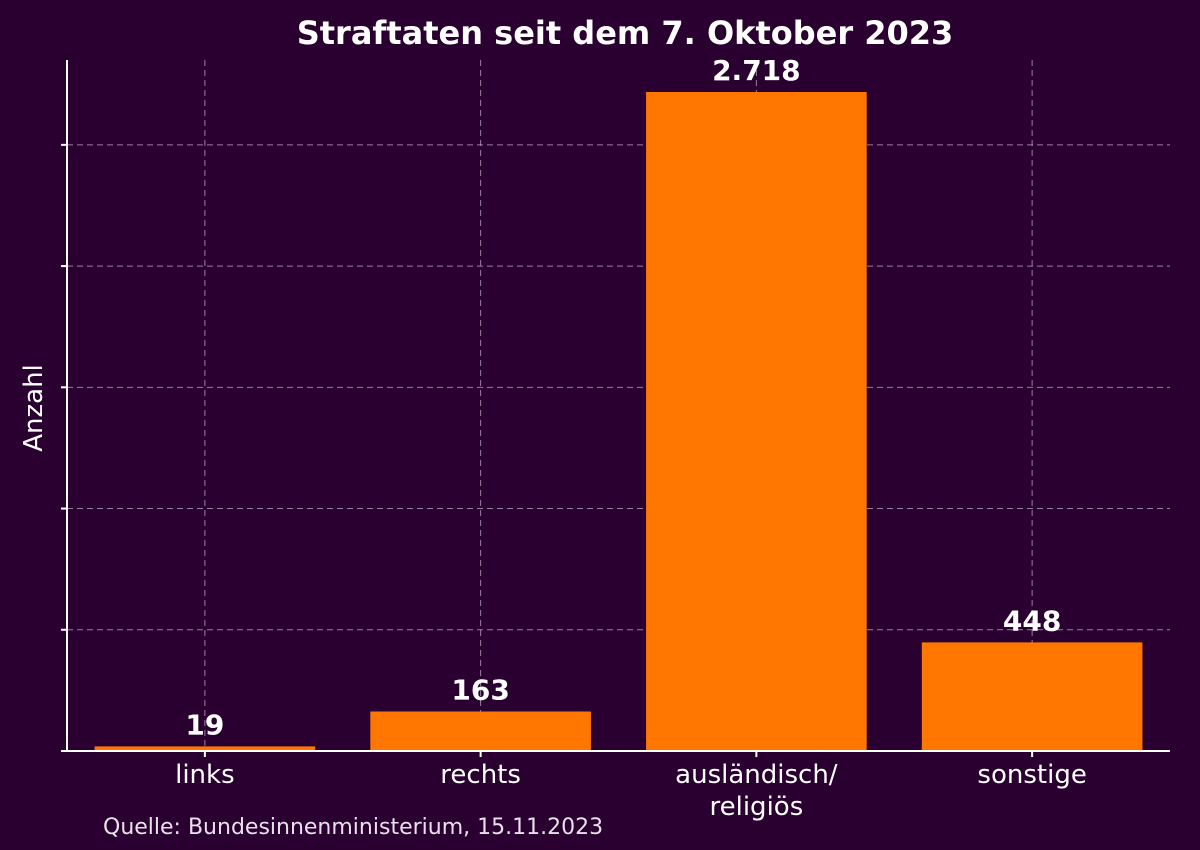 This screenshot has width=1200, height=850. What do you see at coordinates (756, 791) in the screenshot?
I see `x-tick-label: ausländisch/religiös` at bounding box center [756, 791].